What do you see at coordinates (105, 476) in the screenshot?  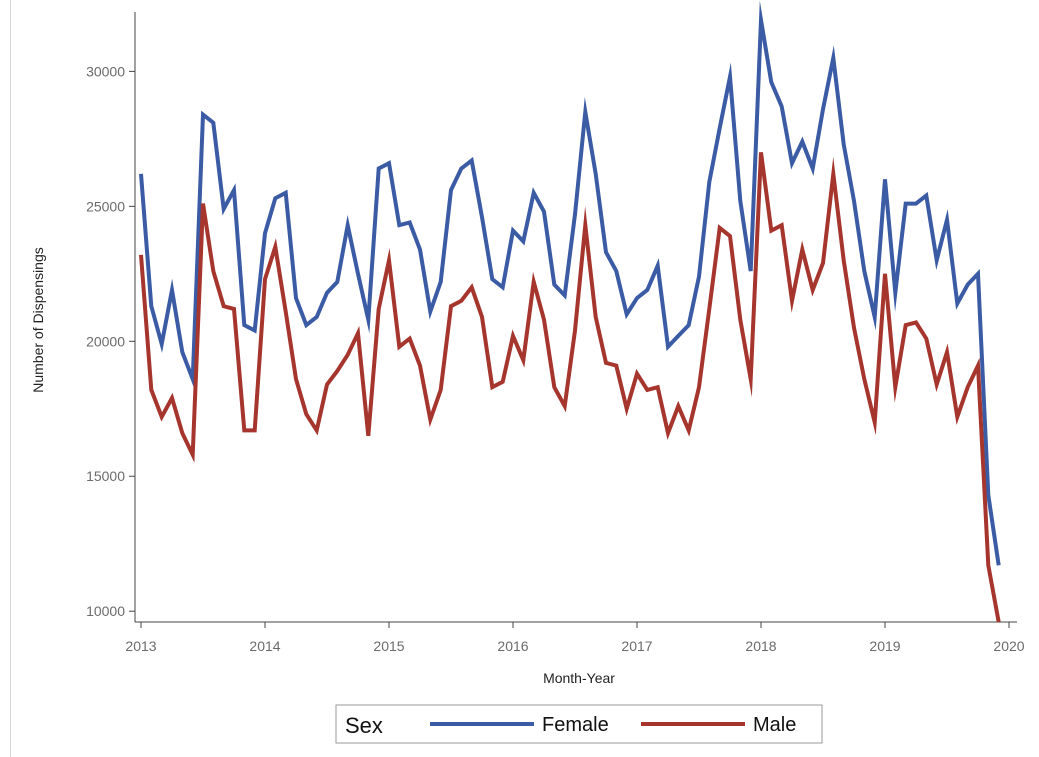 I see `y-tick-label: 15000` at bounding box center [105, 476].